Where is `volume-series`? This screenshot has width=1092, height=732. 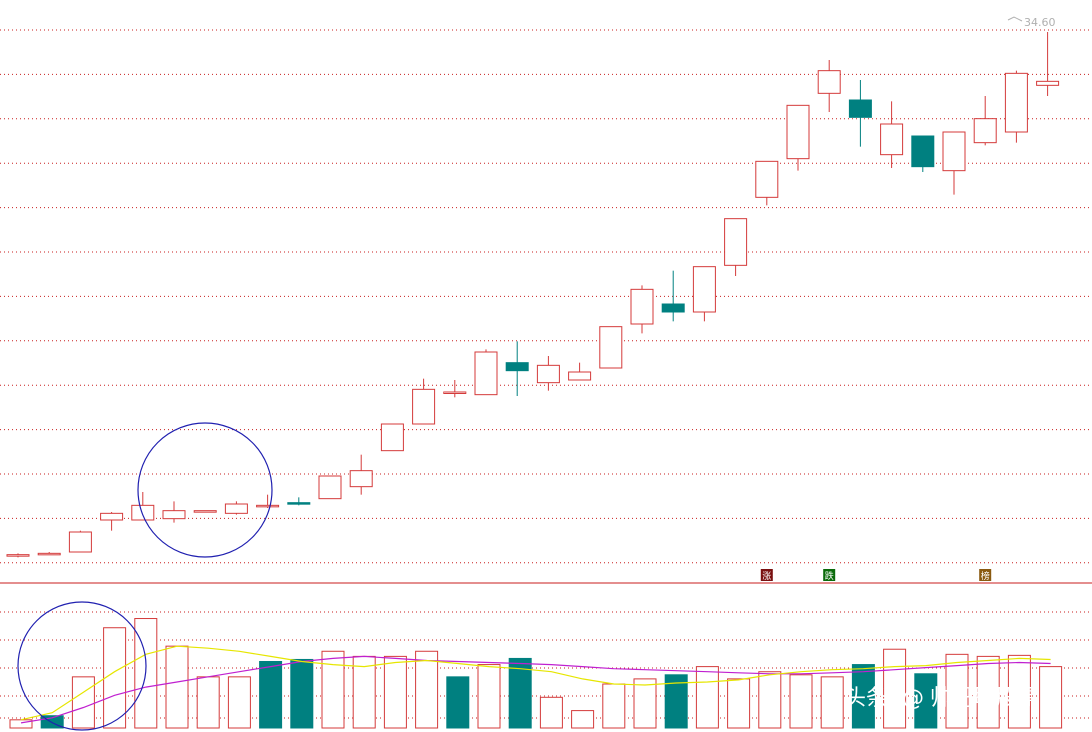 volume-series is located at coordinates (536, 673).